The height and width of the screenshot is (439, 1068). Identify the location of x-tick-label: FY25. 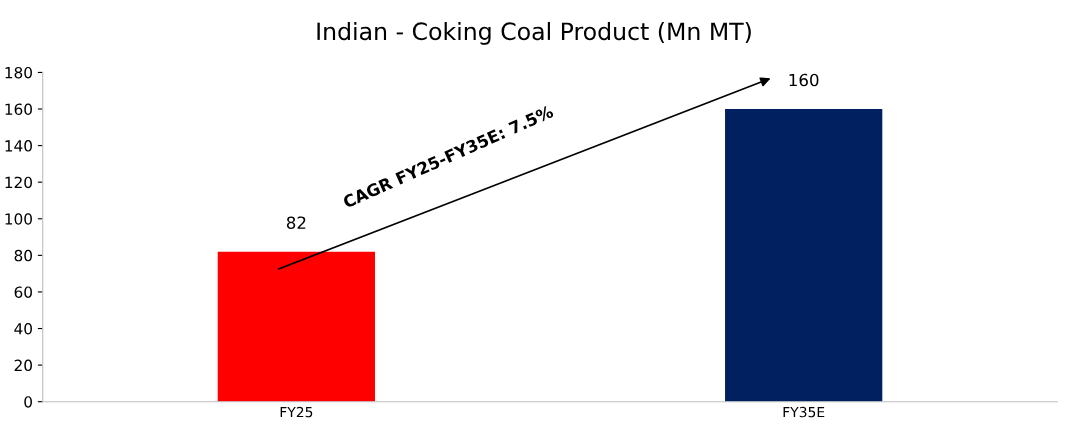
(296, 412).